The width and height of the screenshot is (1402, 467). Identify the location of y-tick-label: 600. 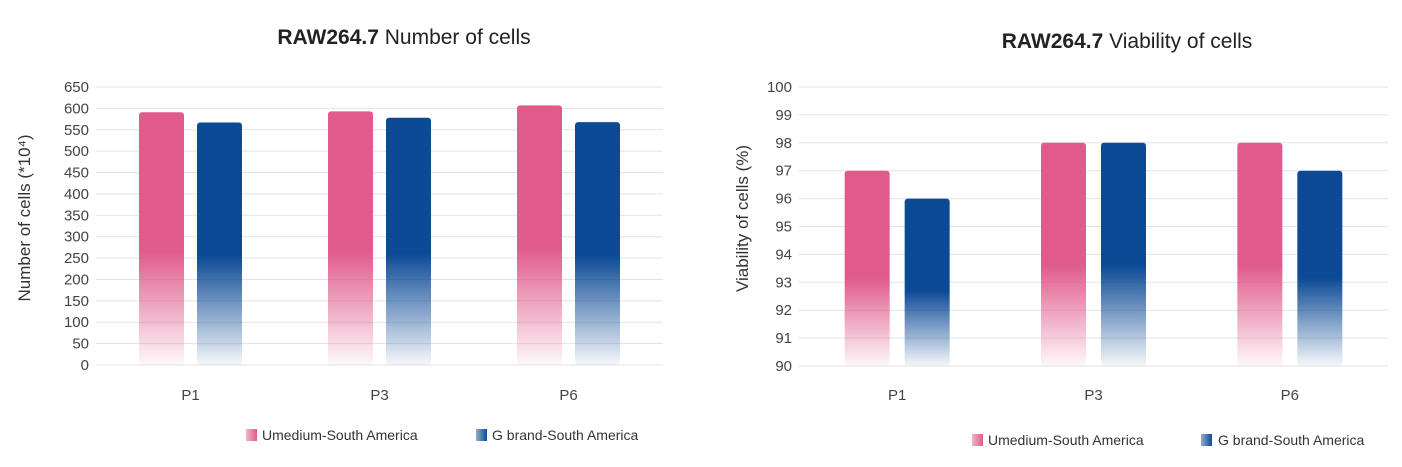
(76, 108).